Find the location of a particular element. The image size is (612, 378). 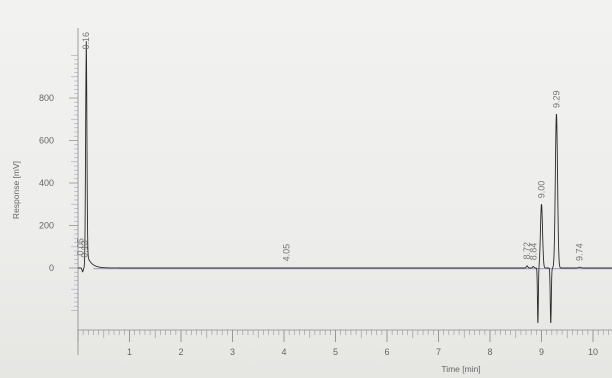

x-tick-label: 4 is located at coordinates (283, 352).